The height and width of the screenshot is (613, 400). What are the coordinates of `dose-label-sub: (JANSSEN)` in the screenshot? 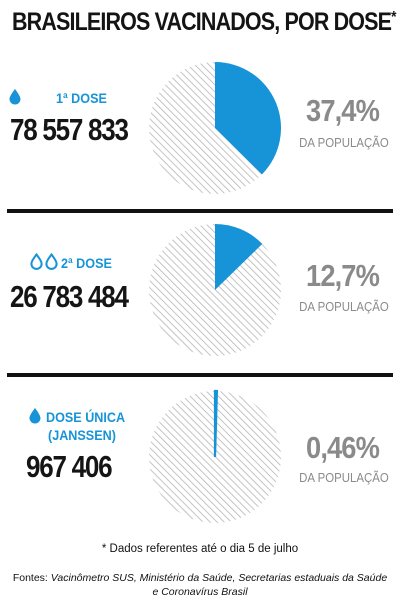 It's located at (82, 435).